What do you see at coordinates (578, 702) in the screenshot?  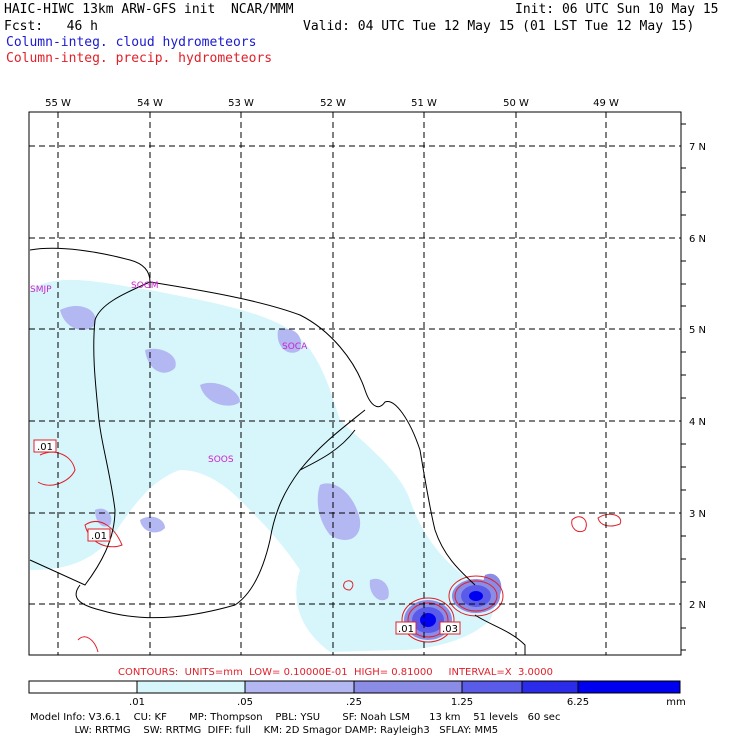 I see `colorbar-tick-label: 6.25` at bounding box center [578, 702].